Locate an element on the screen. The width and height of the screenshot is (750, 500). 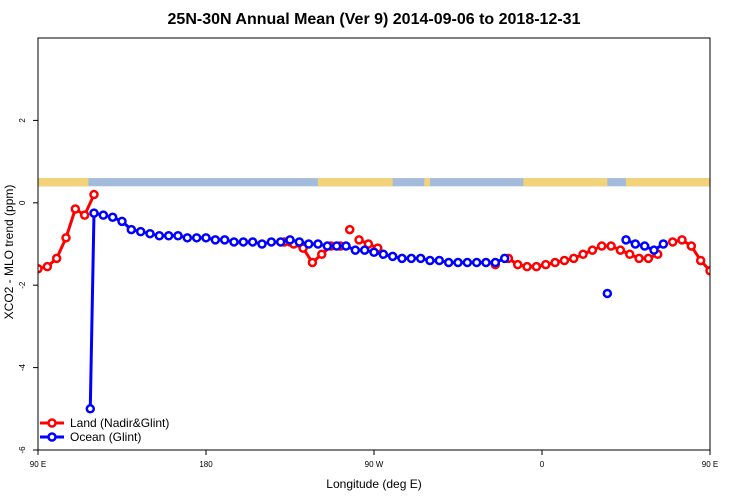
x-axis-label: Longitude (deg E) is located at coordinates (373, 484).